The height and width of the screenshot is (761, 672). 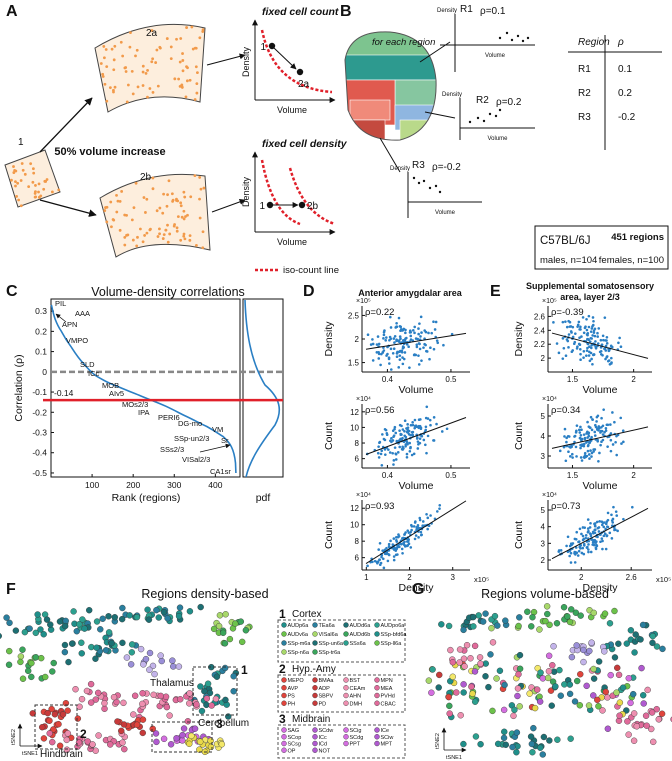 What do you see at coordinates (519, 535) in the screenshot?
I see `label: Count` at bounding box center [519, 535].